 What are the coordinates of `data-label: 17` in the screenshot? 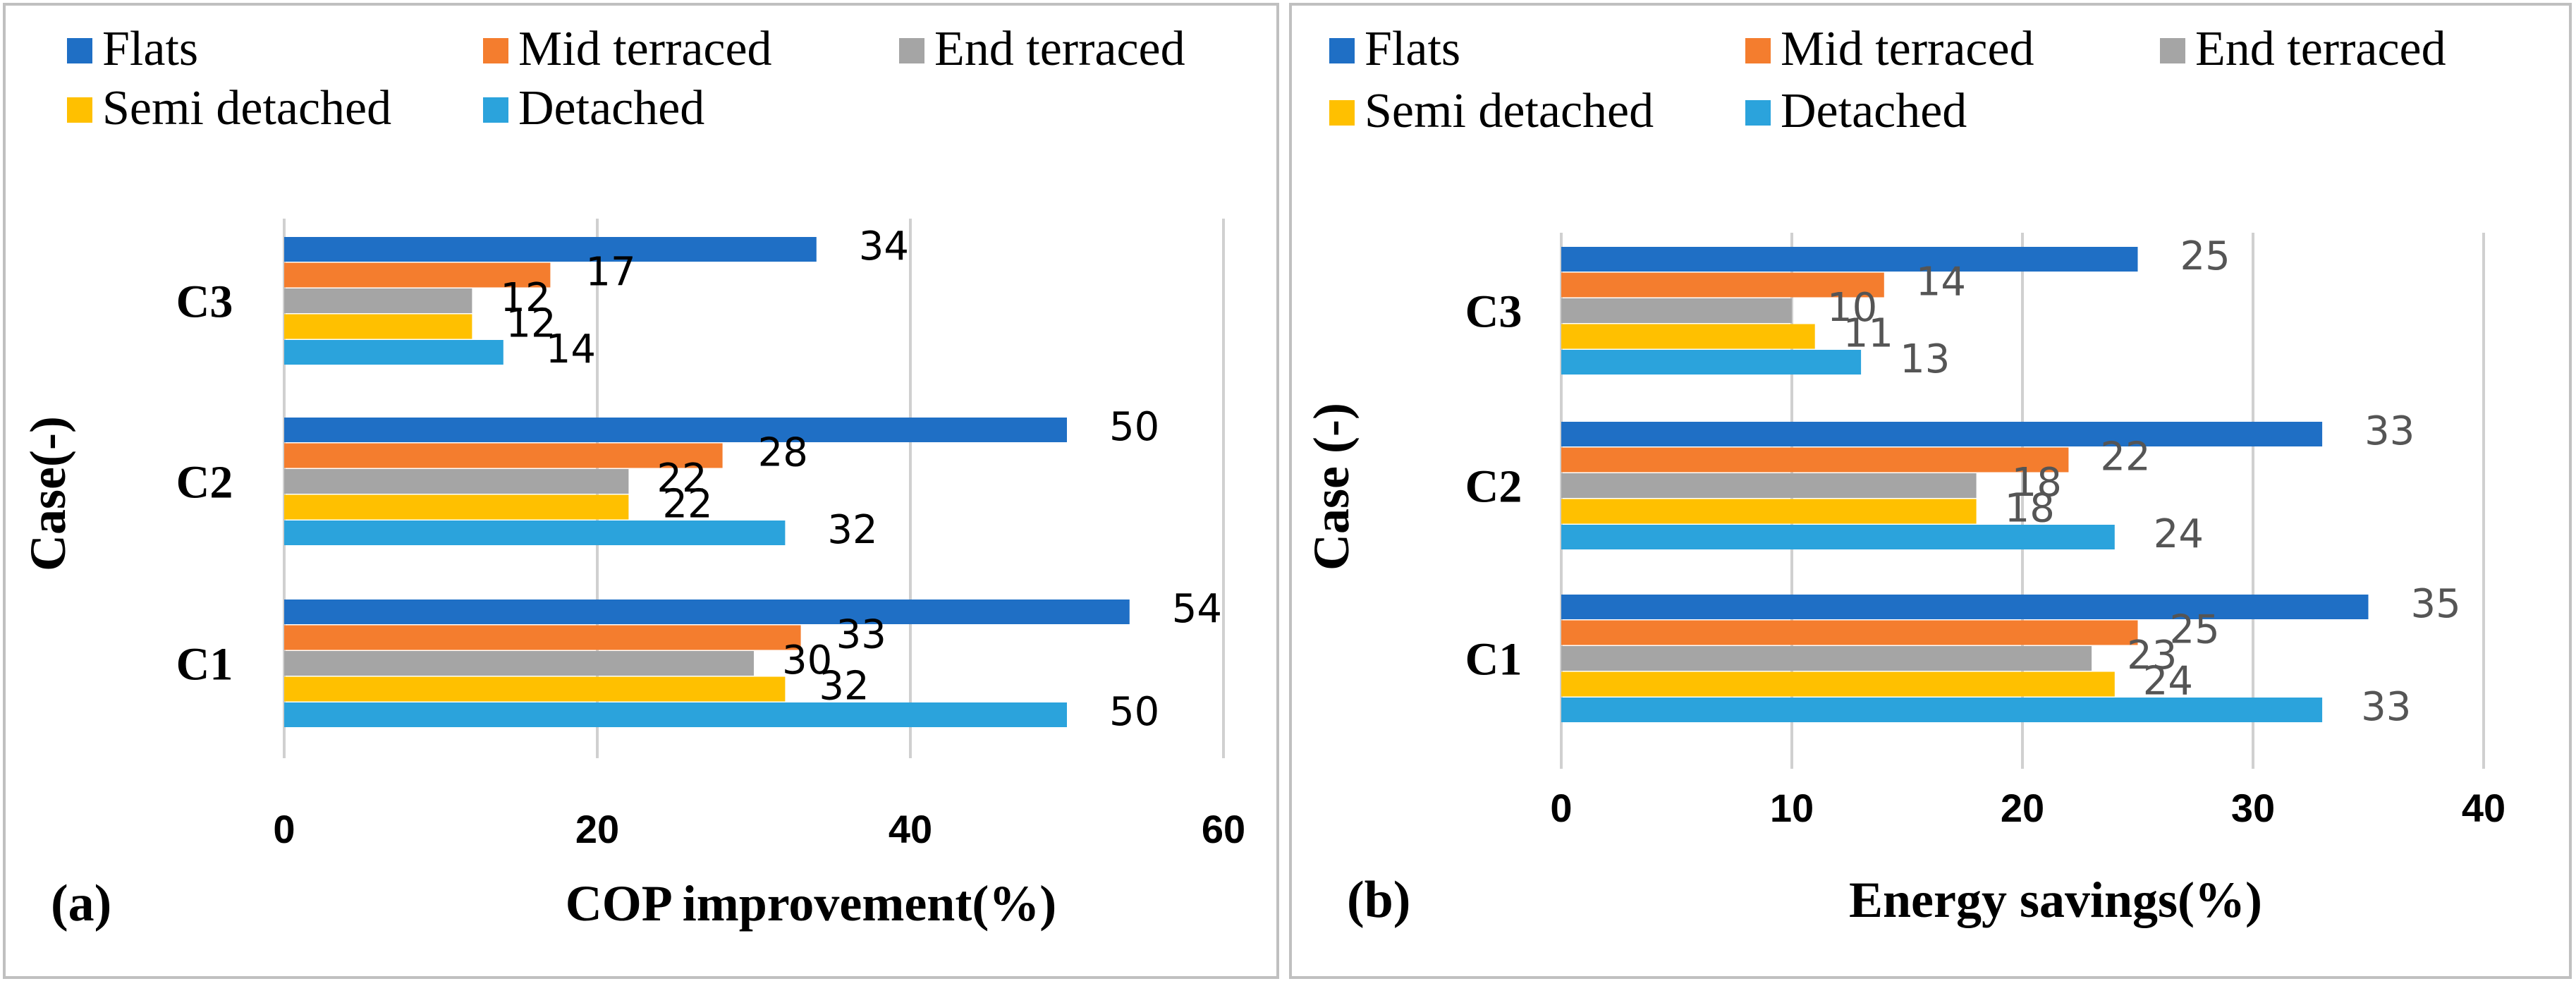 It's located at (610, 273).